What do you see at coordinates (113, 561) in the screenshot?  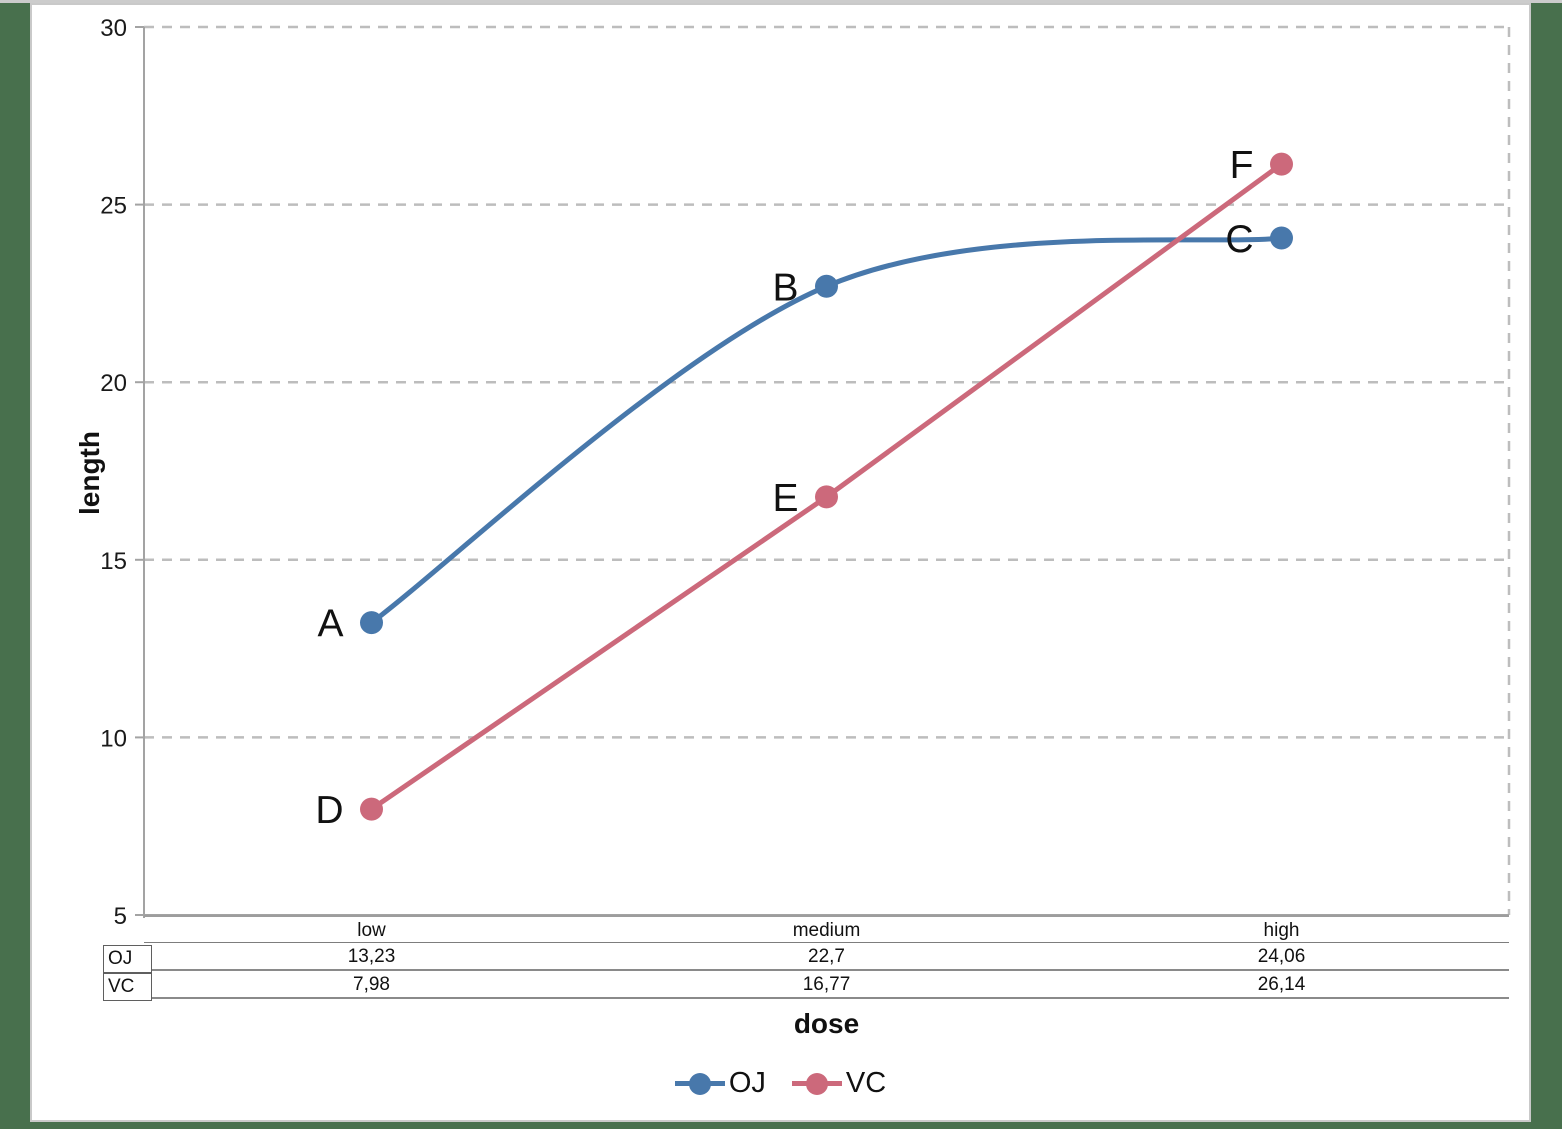 I see `y-tick-label: 15` at bounding box center [113, 561].